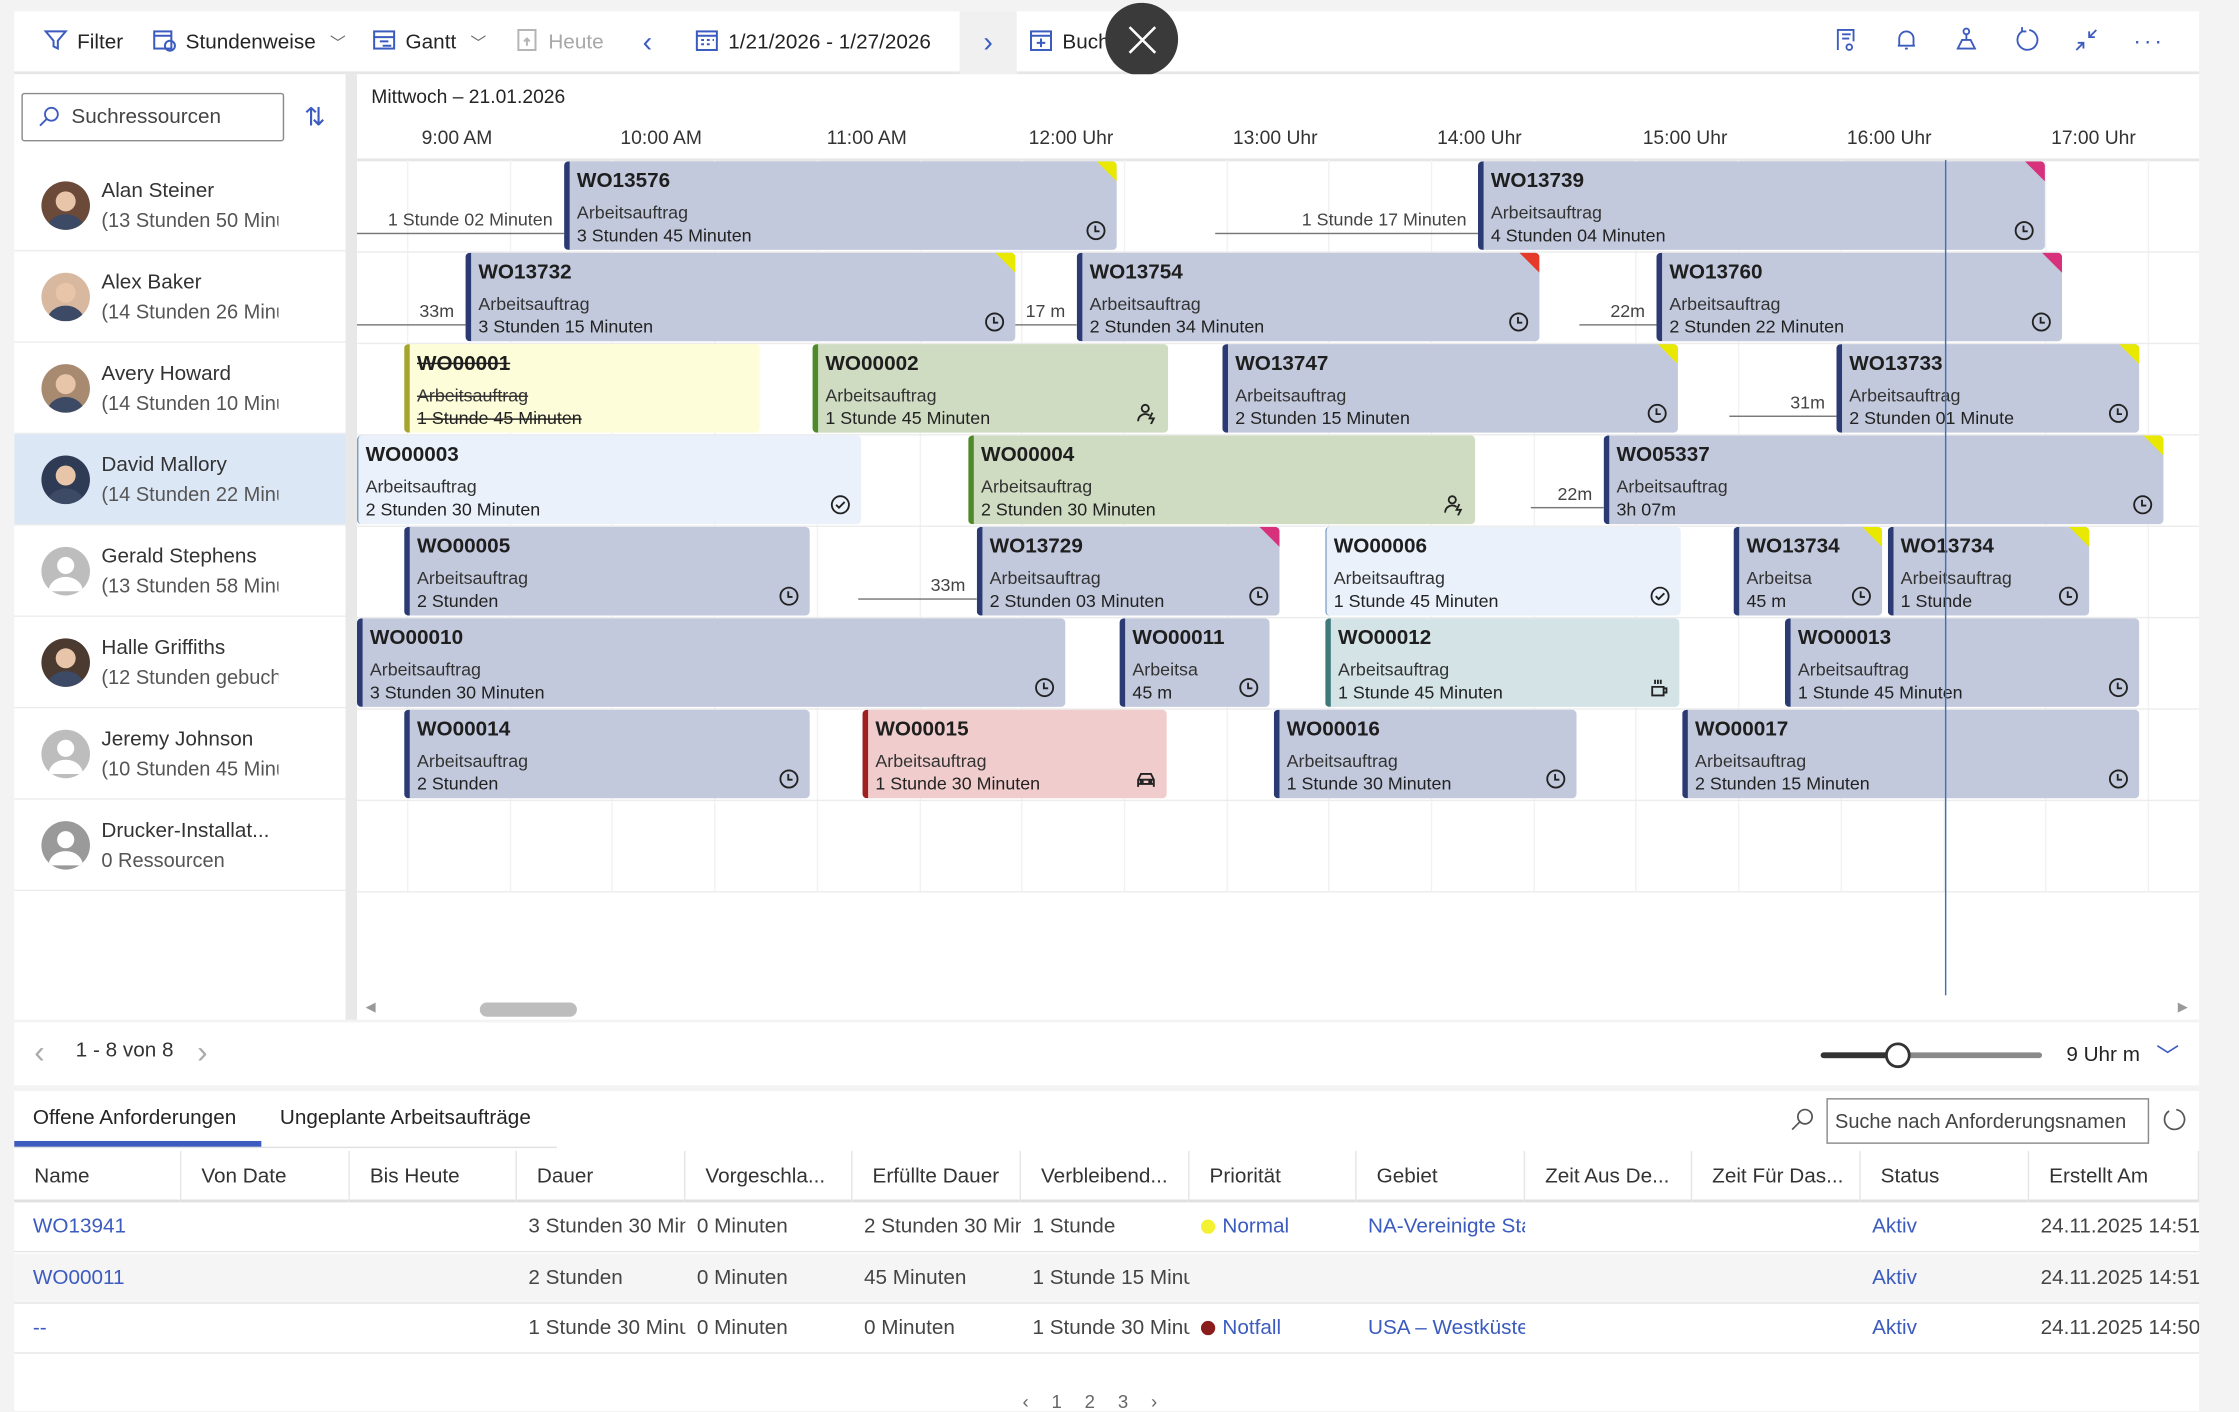  I want to click on pager-page: 1, so click(1068, 1401).